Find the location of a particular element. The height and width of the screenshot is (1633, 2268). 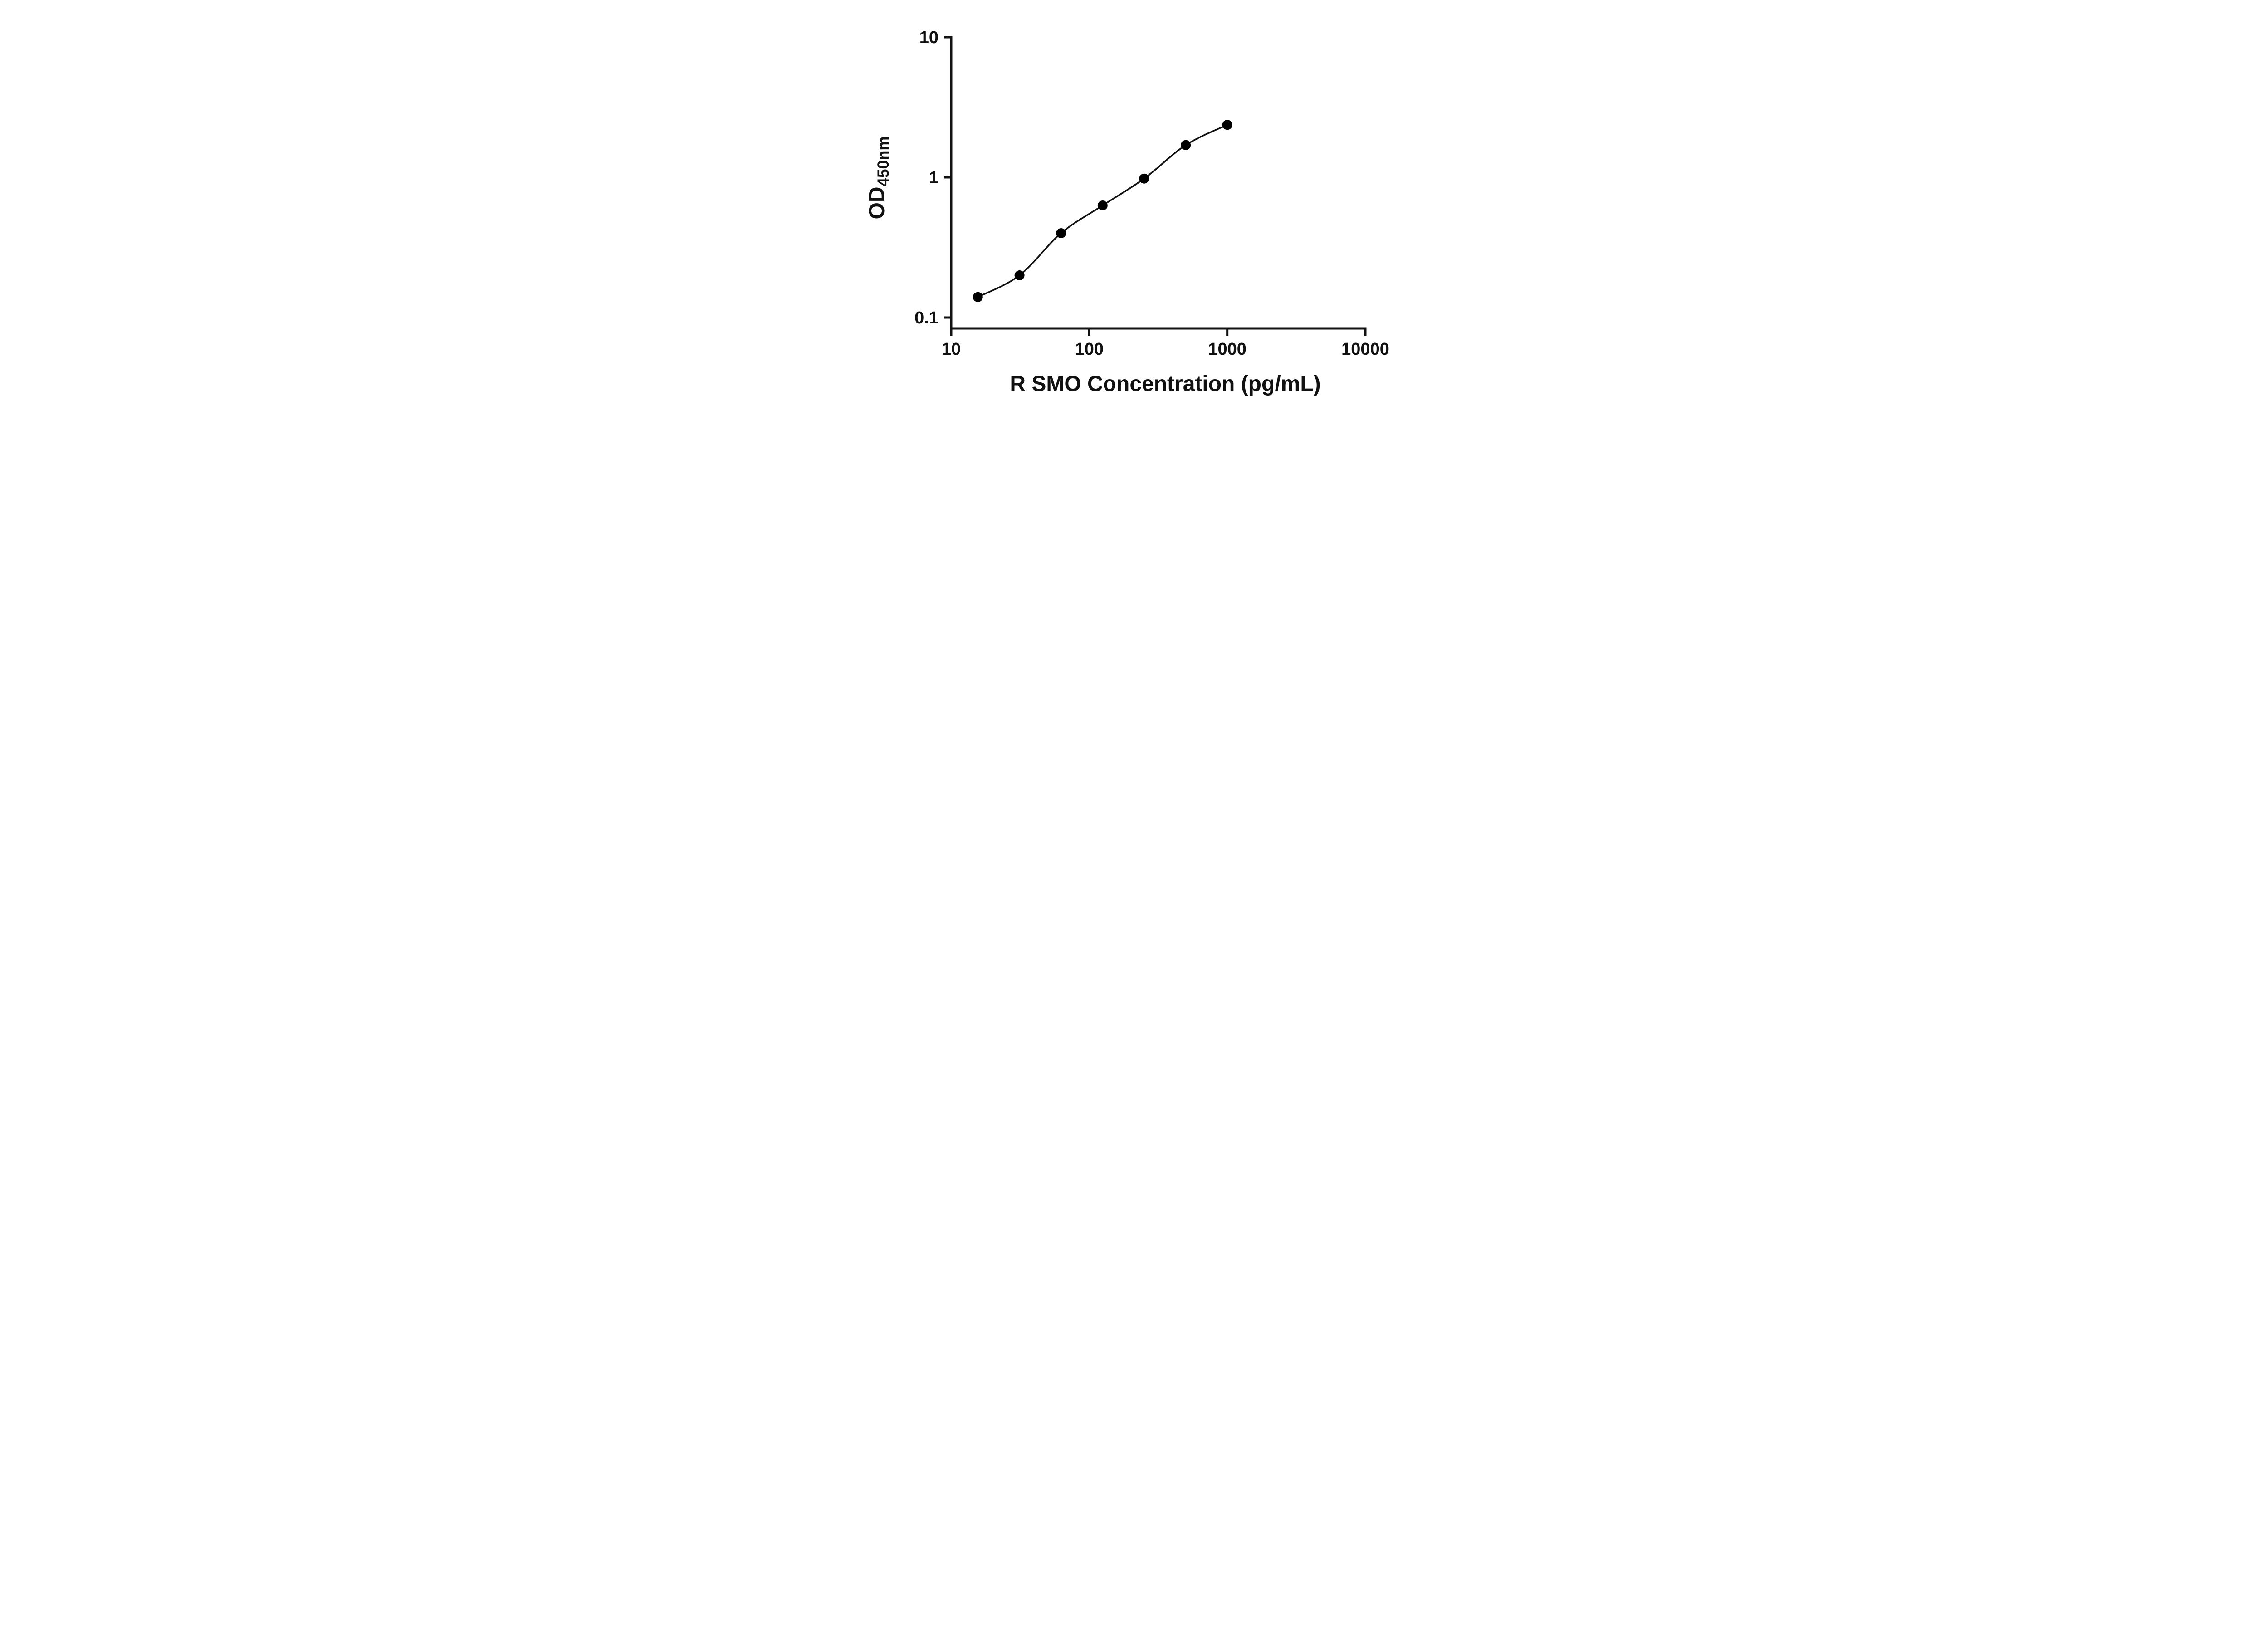

fit-curve is located at coordinates (1102, 211).